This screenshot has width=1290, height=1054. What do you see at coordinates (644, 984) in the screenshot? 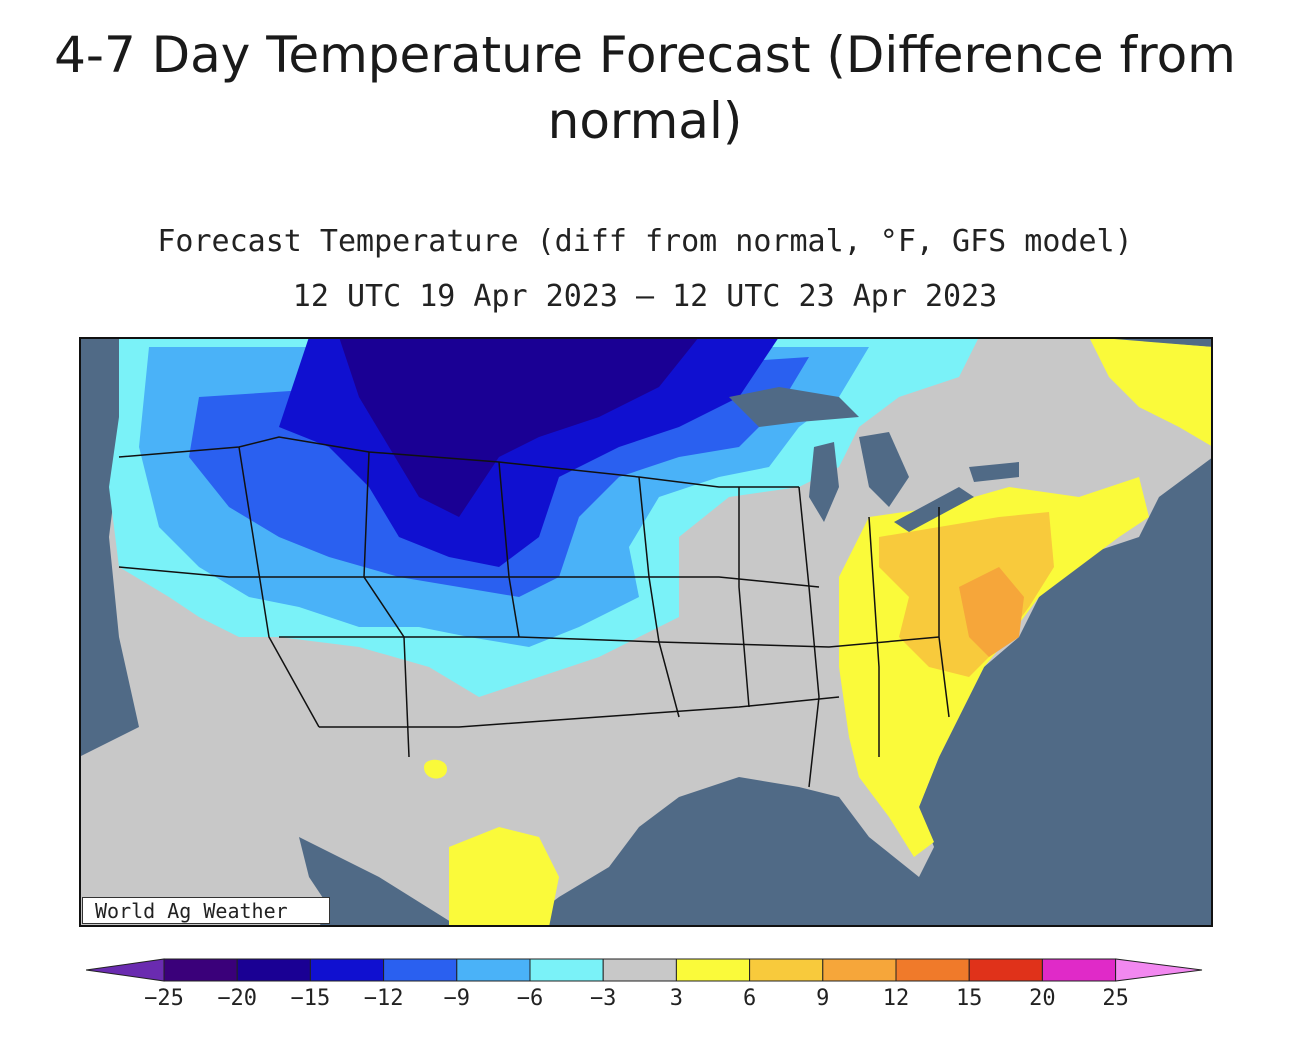
I see `color-legend: −25 −20 −15 −12 −9 −6 −3 3 6 9 12 15 20 25` at bounding box center [644, 984].